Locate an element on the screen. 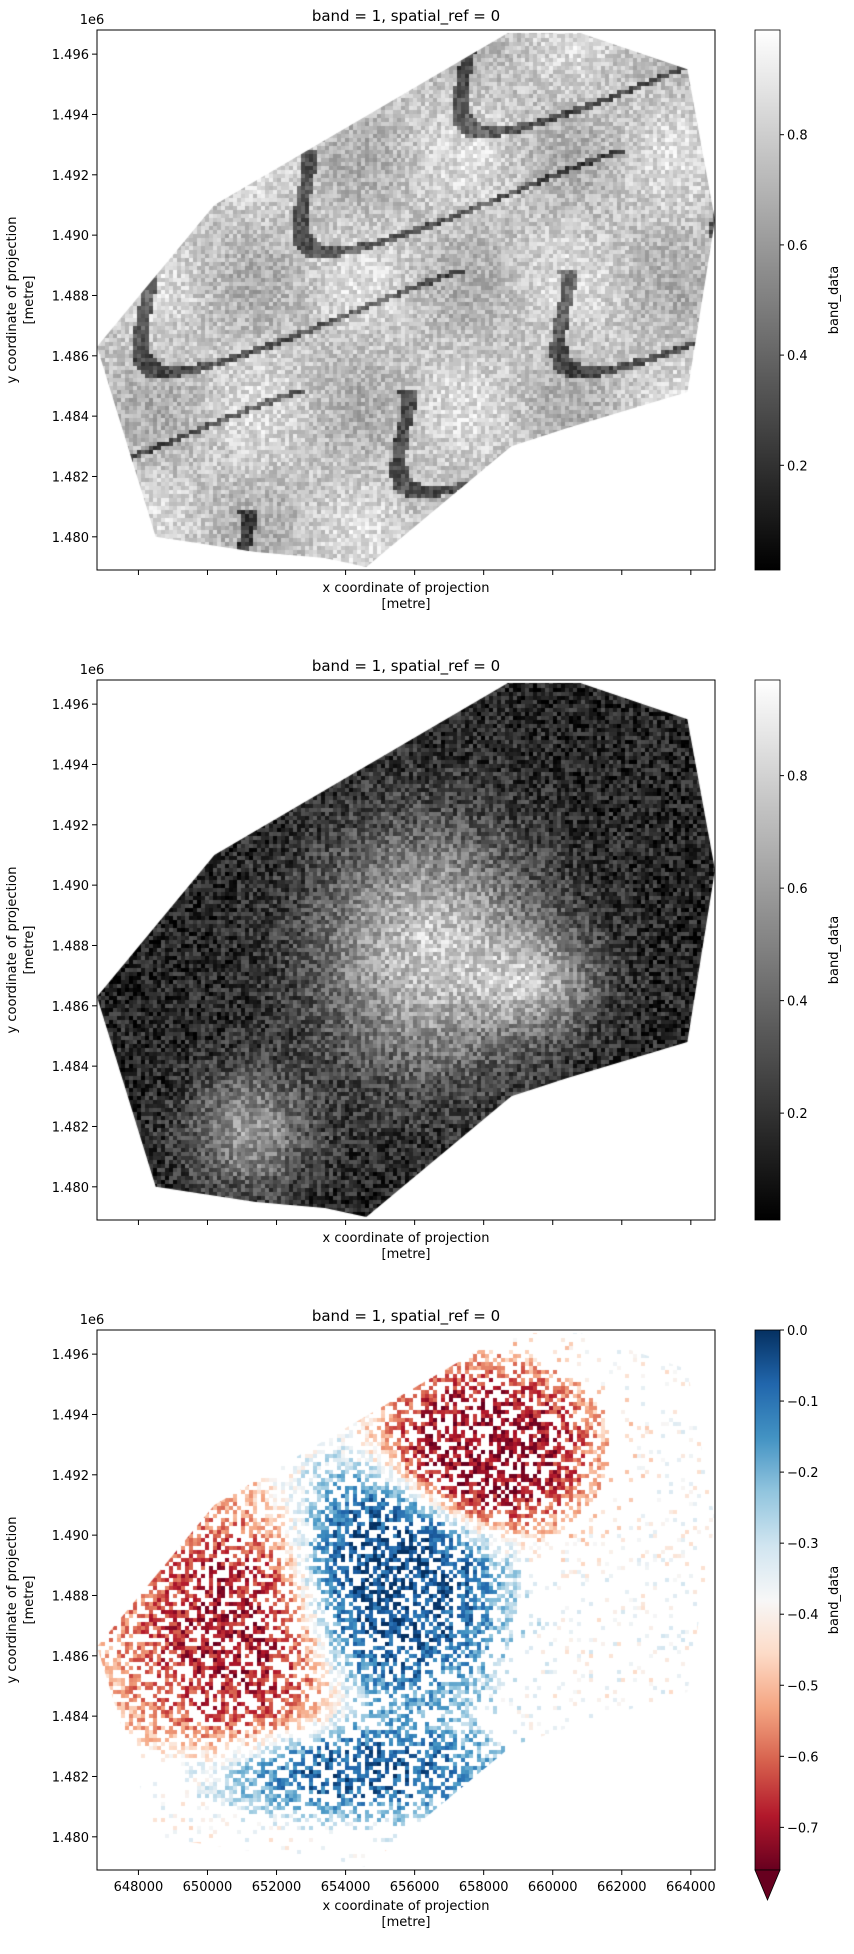 Image resolution: width=854 pixels, height=1954 pixels. colorbar-tick-label: −0.4 is located at coordinates (803, 1615).